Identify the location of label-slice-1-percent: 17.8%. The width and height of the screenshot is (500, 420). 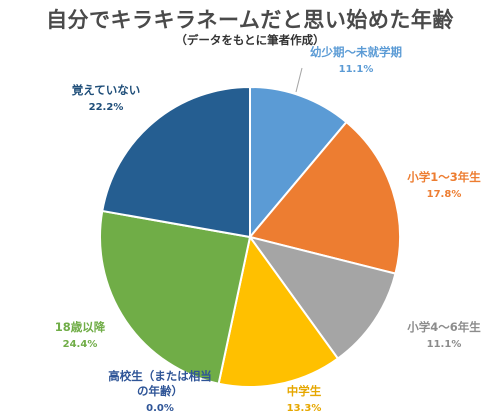
(444, 194).